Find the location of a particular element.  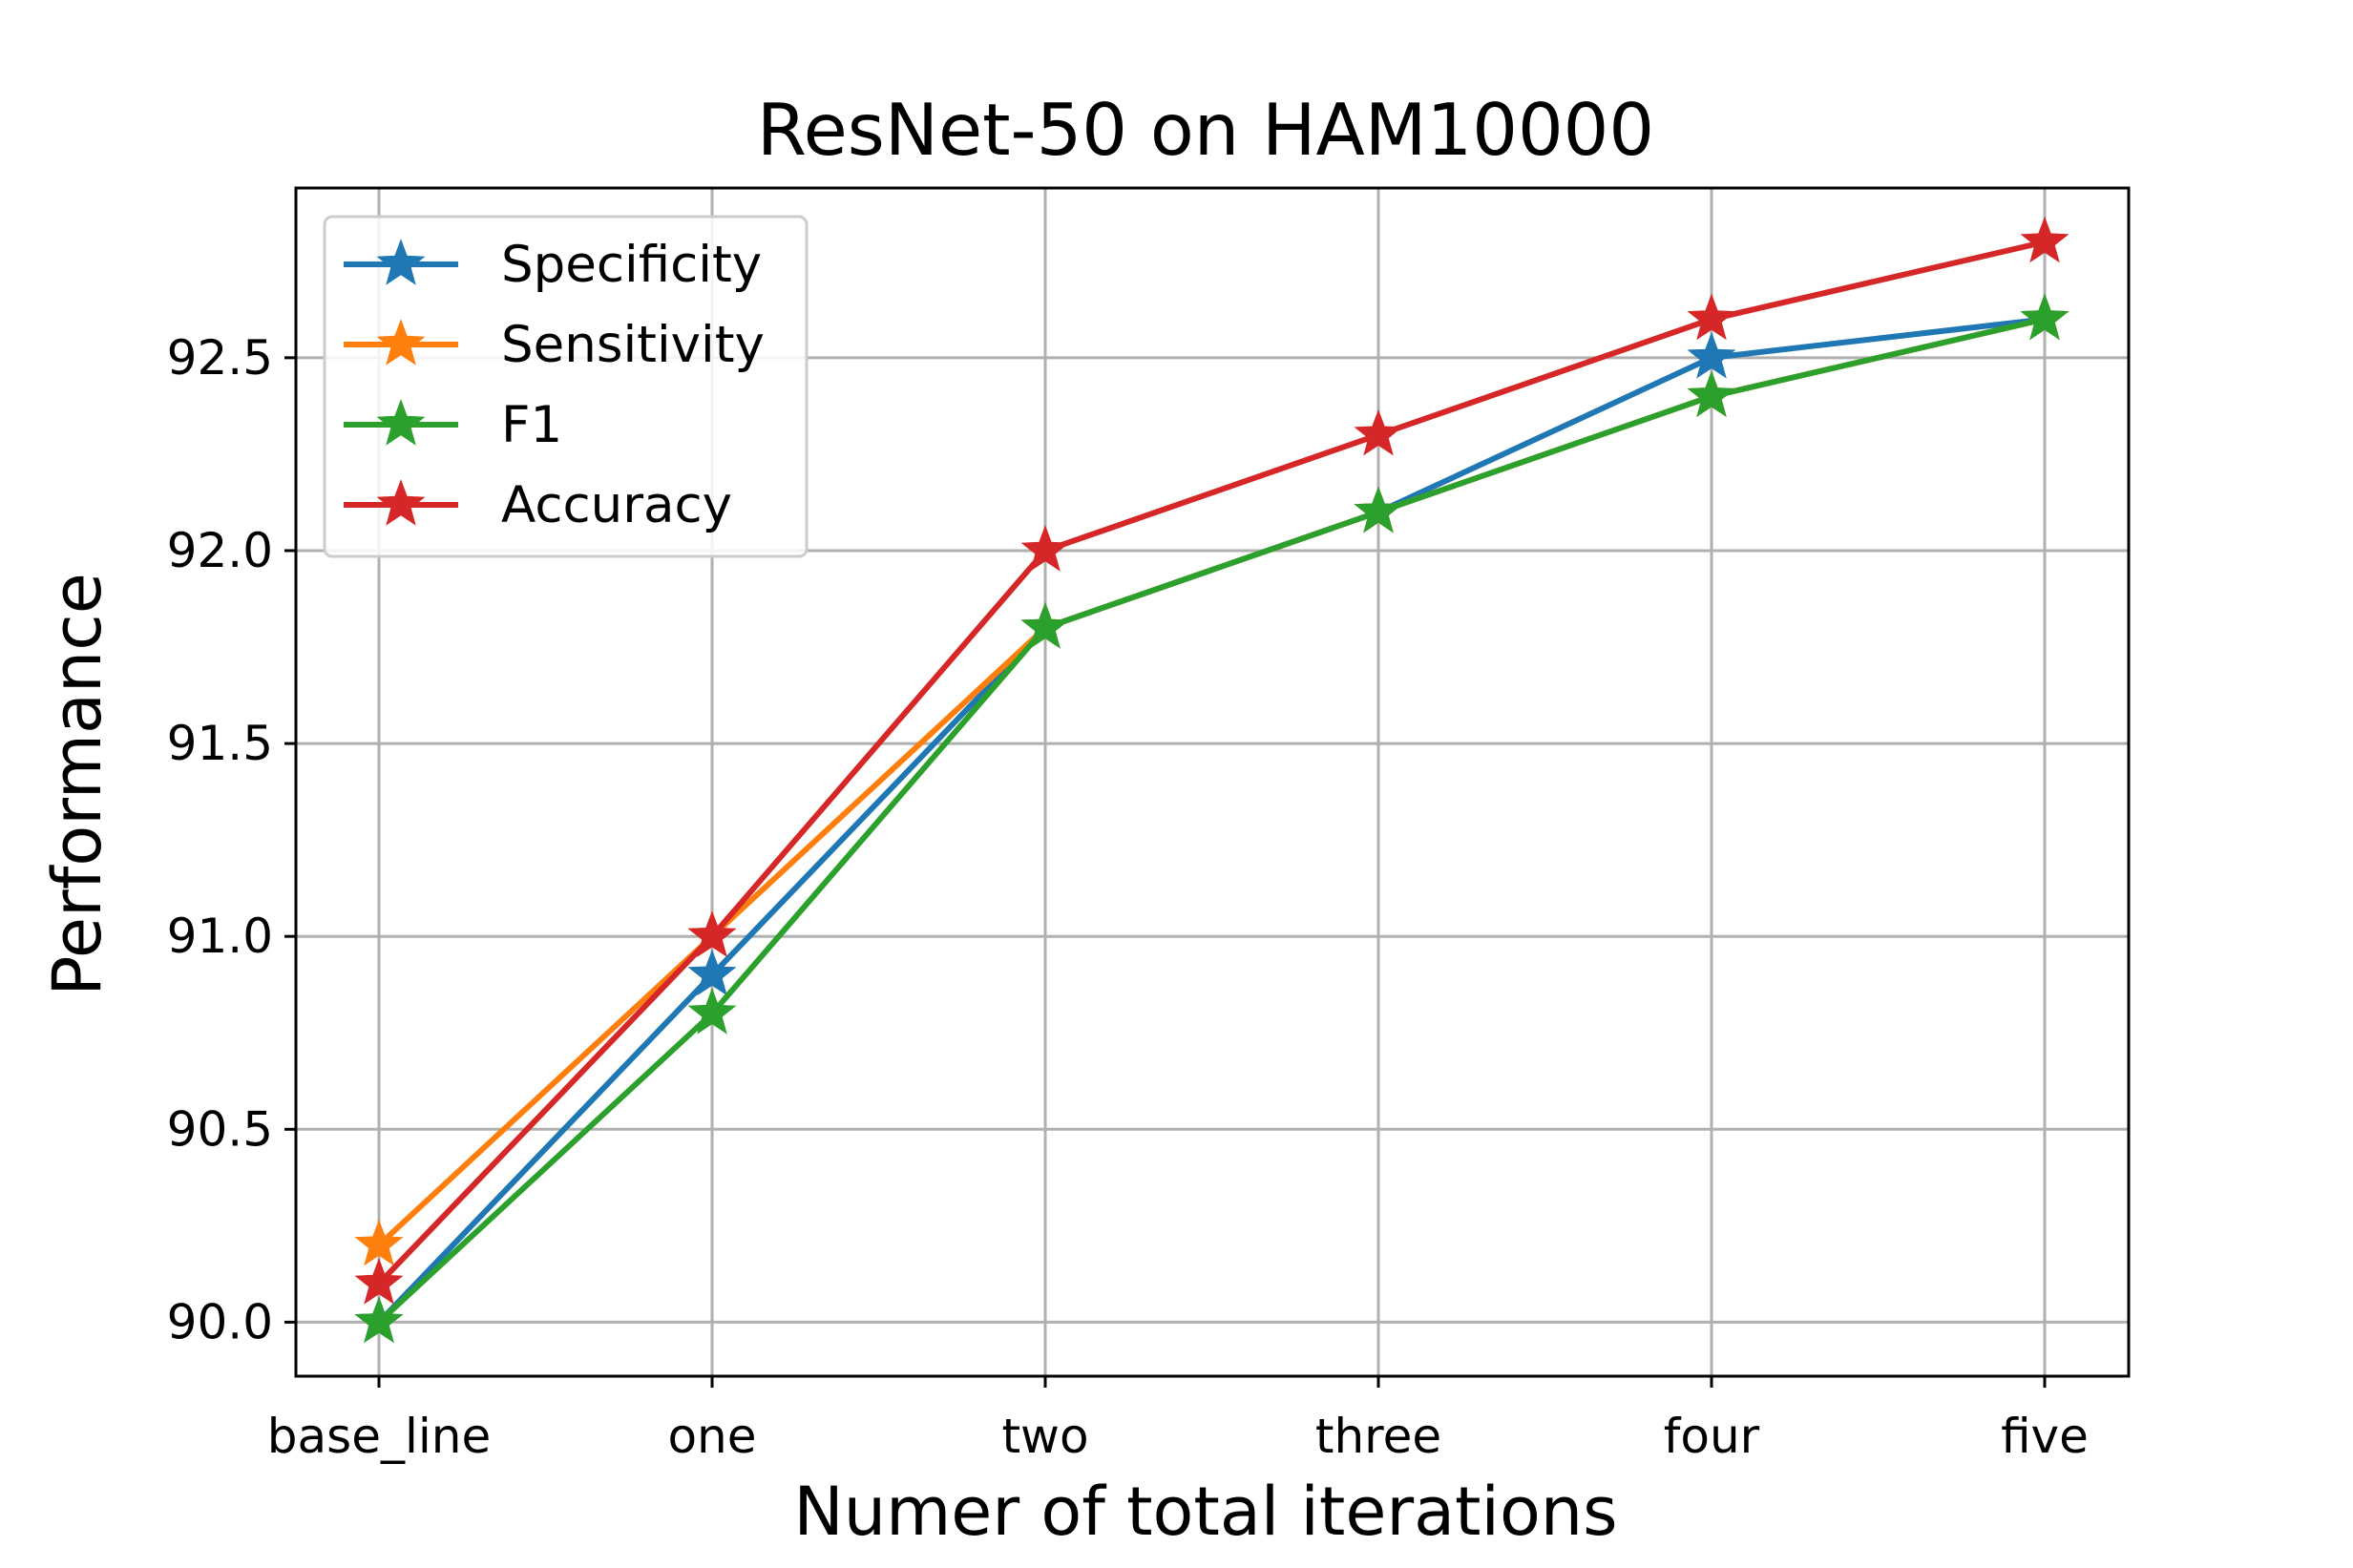

y-tick-label: 92.0 is located at coordinates (220, 551).